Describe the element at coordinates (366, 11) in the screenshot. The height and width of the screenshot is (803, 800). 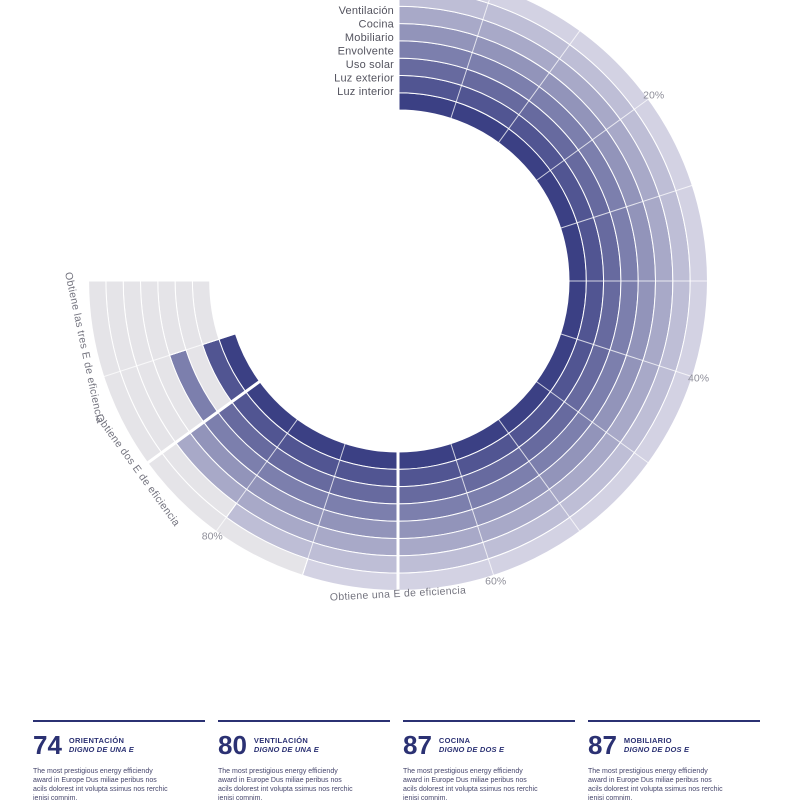
I see `ring-label-ventilacion: Ventilación` at that location.